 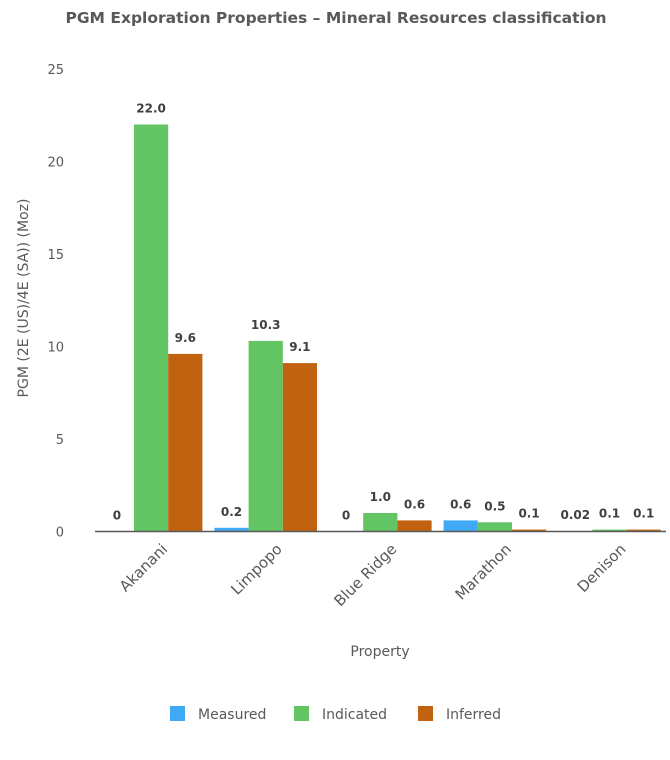 What do you see at coordinates (354, 715) in the screenshot?
I see `legend-label: Indicated` at bounding box center [354, 715].